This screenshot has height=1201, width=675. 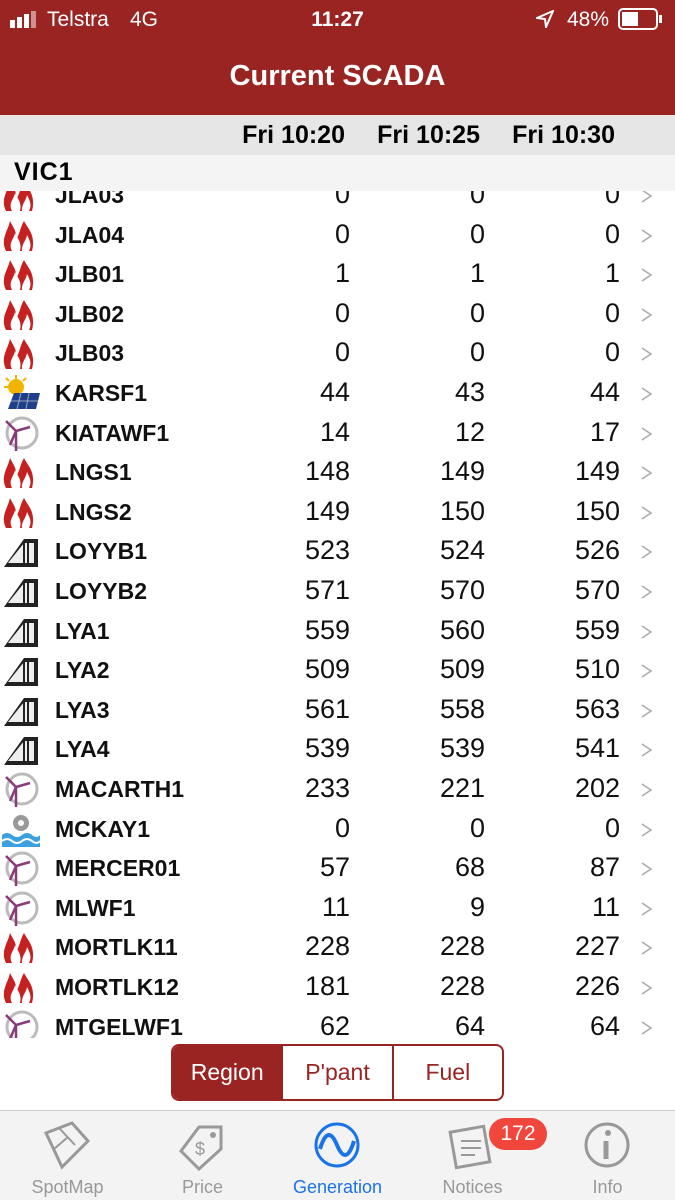 I want to click on unit-row: KARSF1 44 43 44, so click(x=337, y=393).